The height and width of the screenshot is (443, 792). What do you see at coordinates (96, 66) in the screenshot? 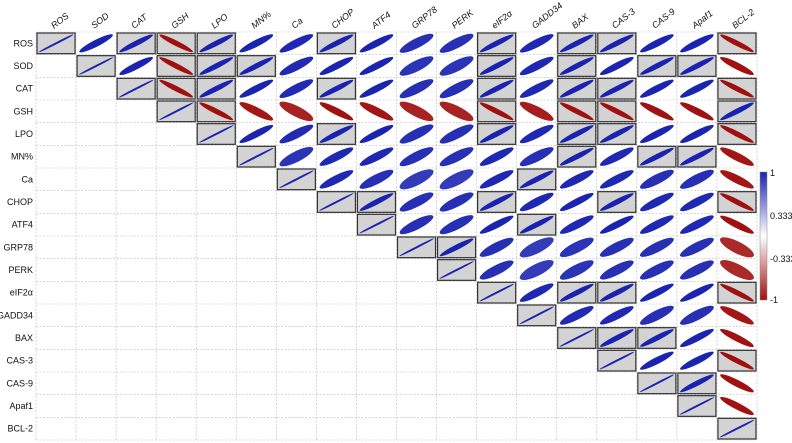
I see `cell-sod-sod` at bounding box center [96, 66].